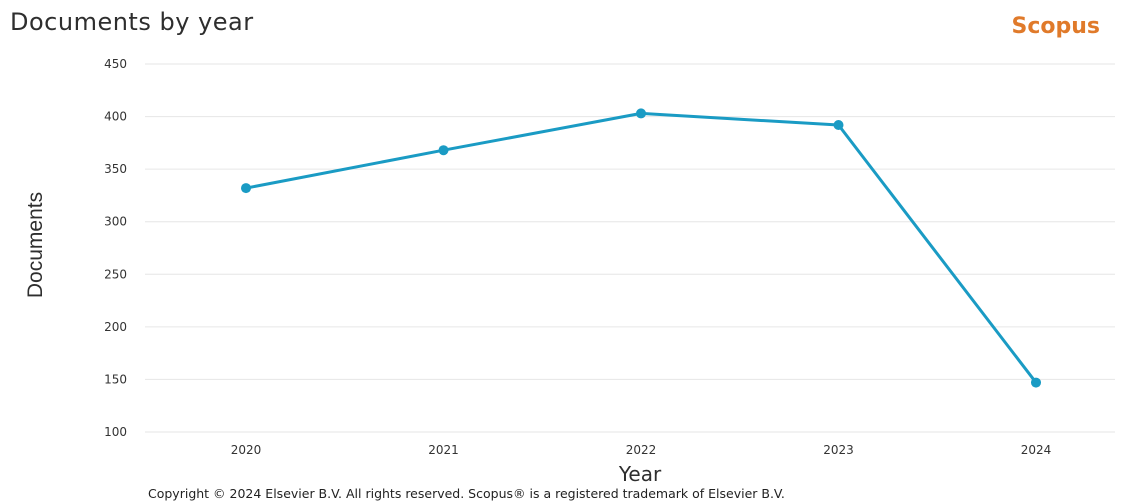  I want to click on data-point-2020, so click(246, 188).